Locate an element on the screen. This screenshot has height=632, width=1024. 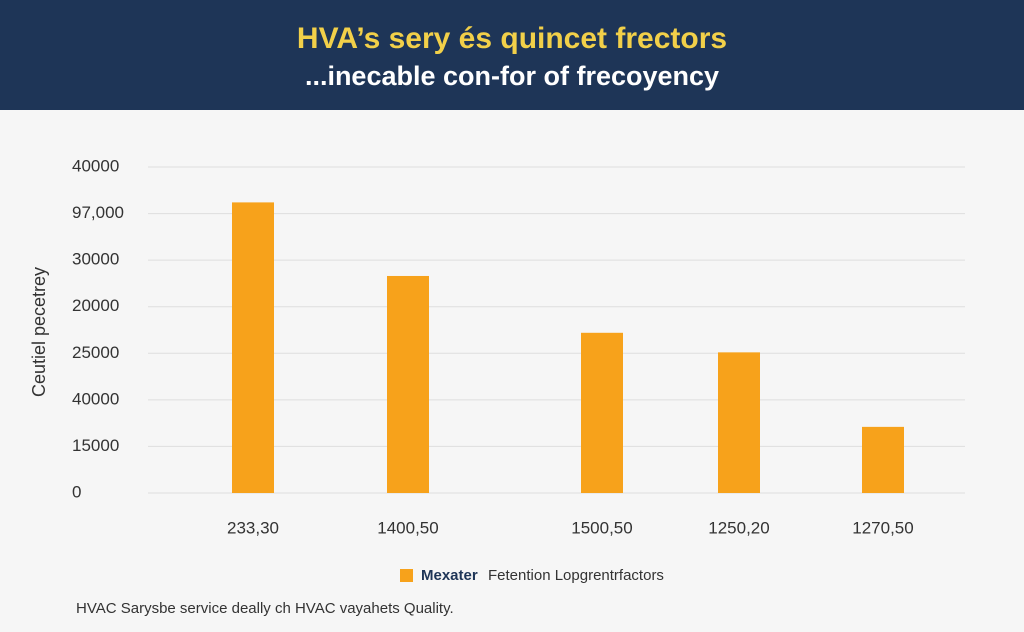
x-tick-label: 233,30 is located at coordinates (253, 527).